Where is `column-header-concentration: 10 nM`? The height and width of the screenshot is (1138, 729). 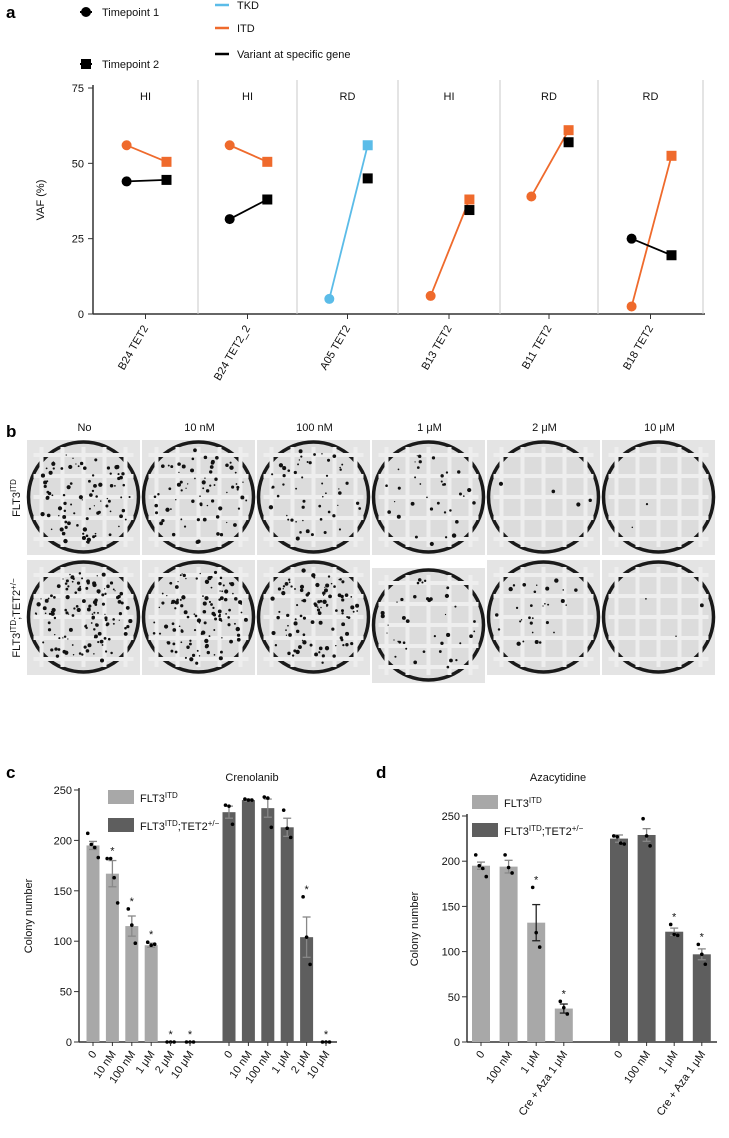
column-header-concentration: 10 nM is located at coordinates (199, 428).